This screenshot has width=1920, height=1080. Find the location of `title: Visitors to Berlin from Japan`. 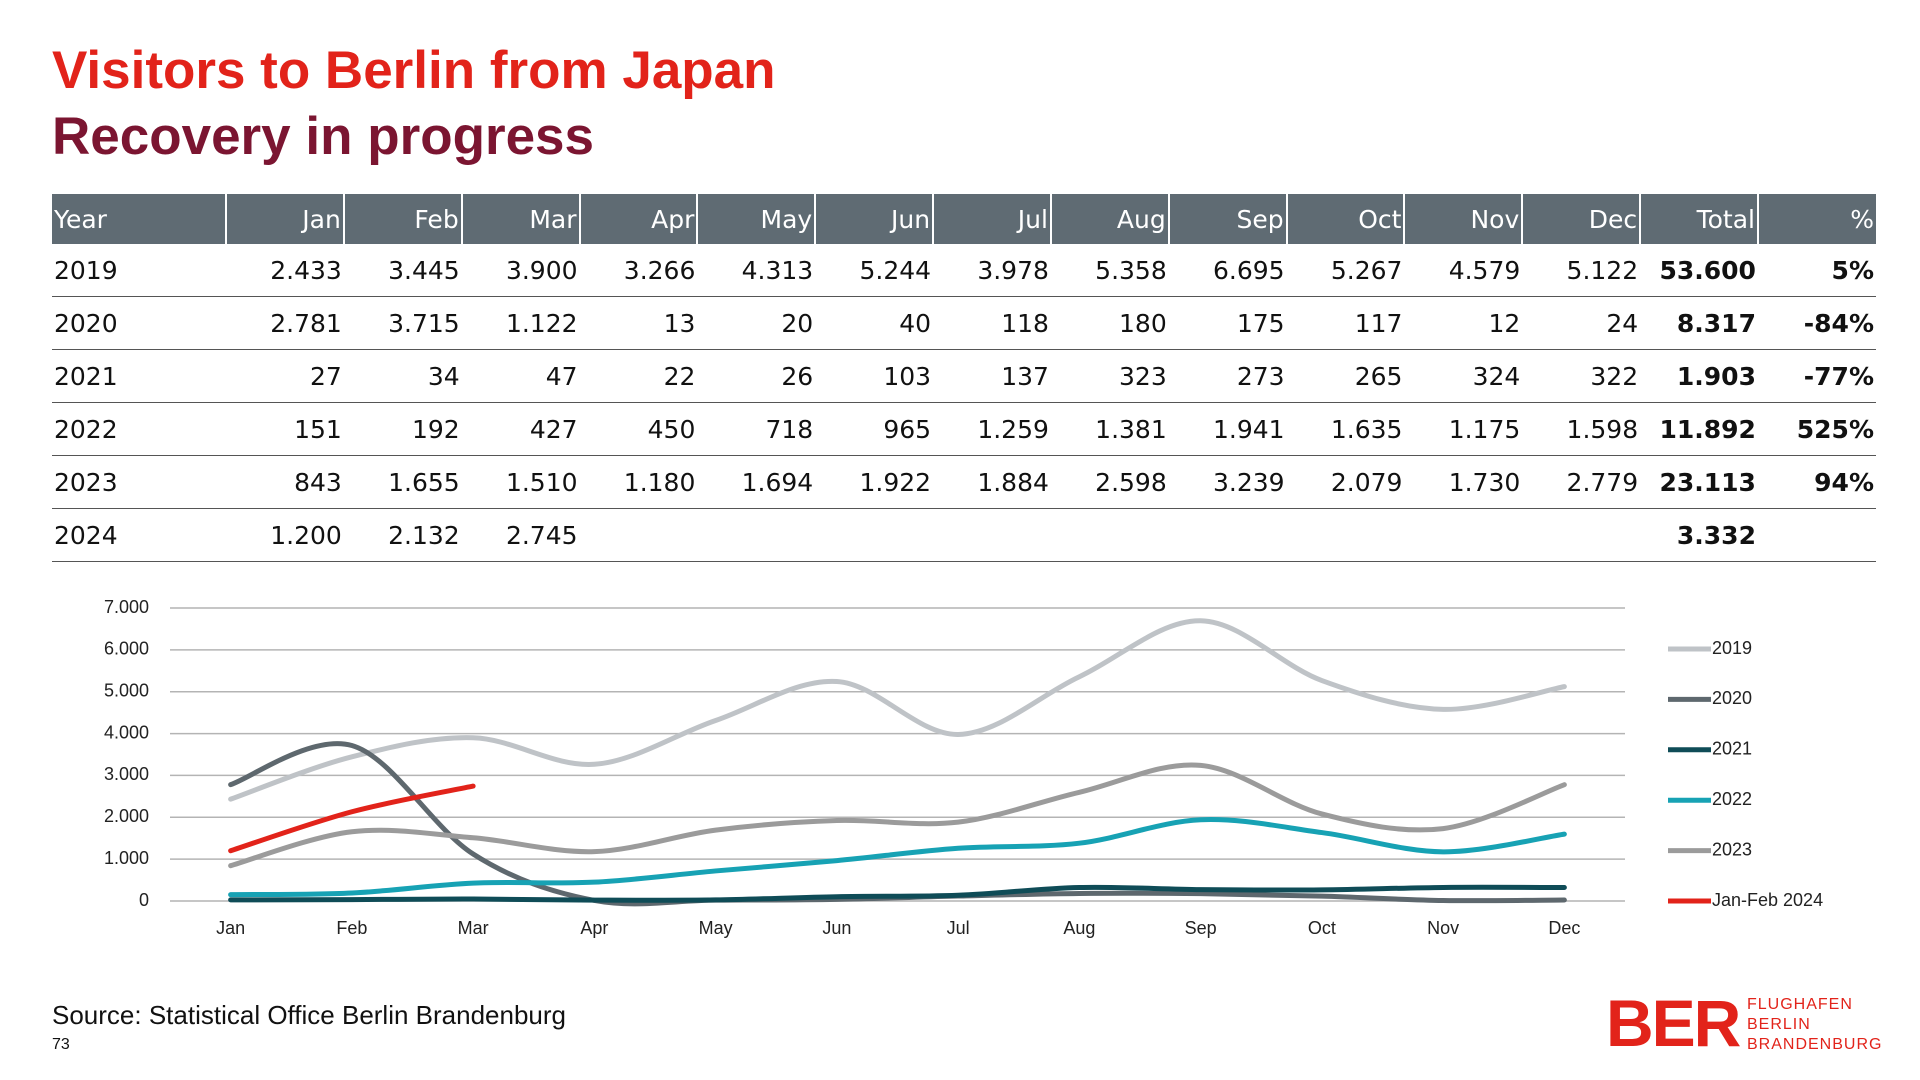

title: Visitors to Berlin from Japan is located at coordinates (414, 70).